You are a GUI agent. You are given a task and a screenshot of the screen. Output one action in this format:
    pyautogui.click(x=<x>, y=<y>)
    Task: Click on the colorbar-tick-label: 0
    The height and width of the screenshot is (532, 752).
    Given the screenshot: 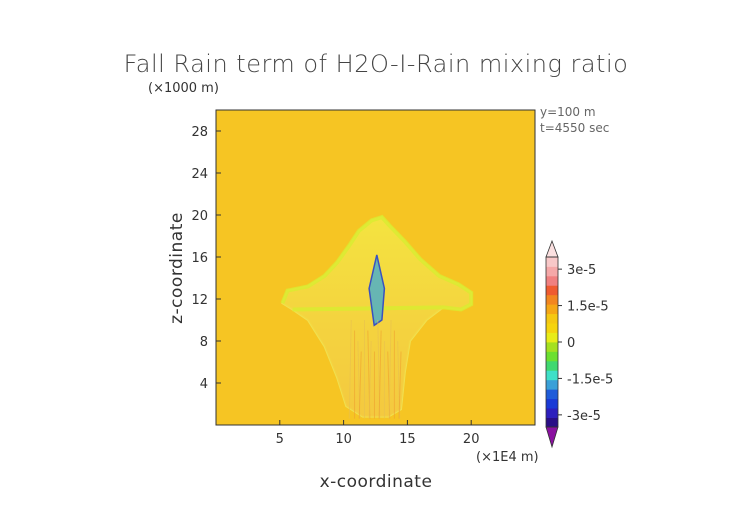 What is the action you would take?
    pyautogui.click(x=571, y=343)
    